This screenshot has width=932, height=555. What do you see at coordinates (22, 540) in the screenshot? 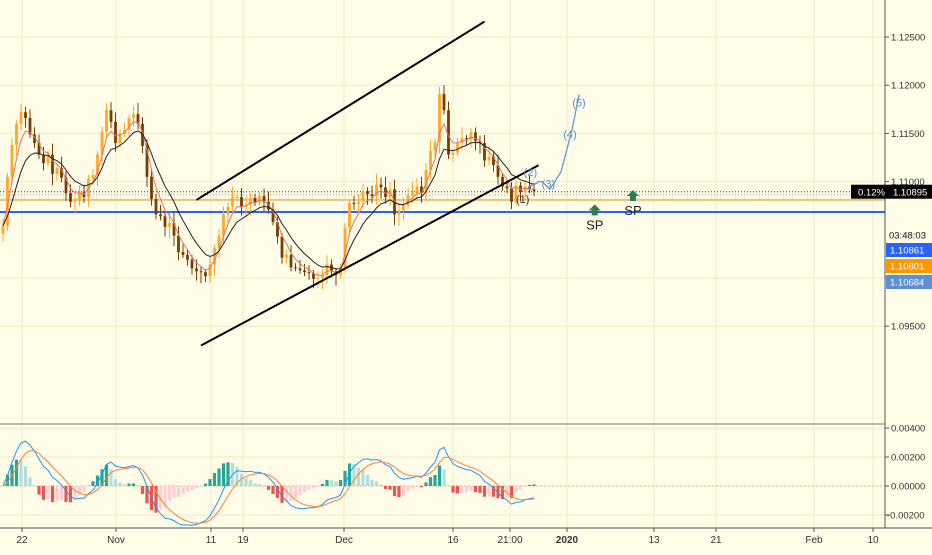
I see `x-tick-label: 22` at bounding box center [22, 540].